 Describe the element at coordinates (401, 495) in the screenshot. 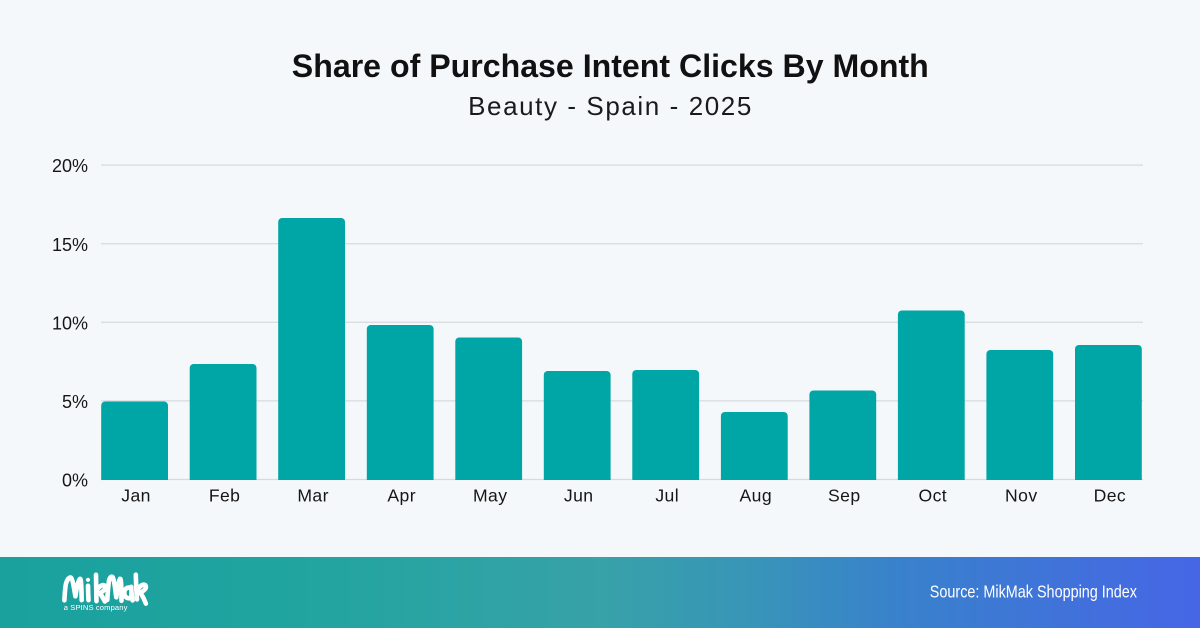

I see `svg-text: Apr` at that location.